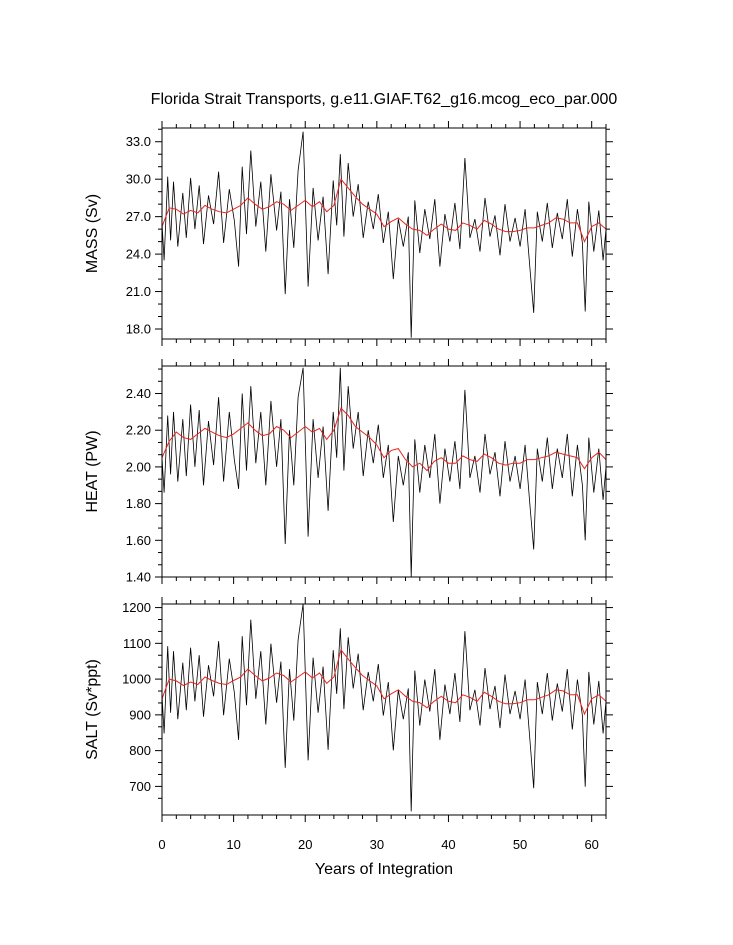  Describe the element at coordinates (140, 750) in the screenshot. I see `y-tick-label: 800` at that location.